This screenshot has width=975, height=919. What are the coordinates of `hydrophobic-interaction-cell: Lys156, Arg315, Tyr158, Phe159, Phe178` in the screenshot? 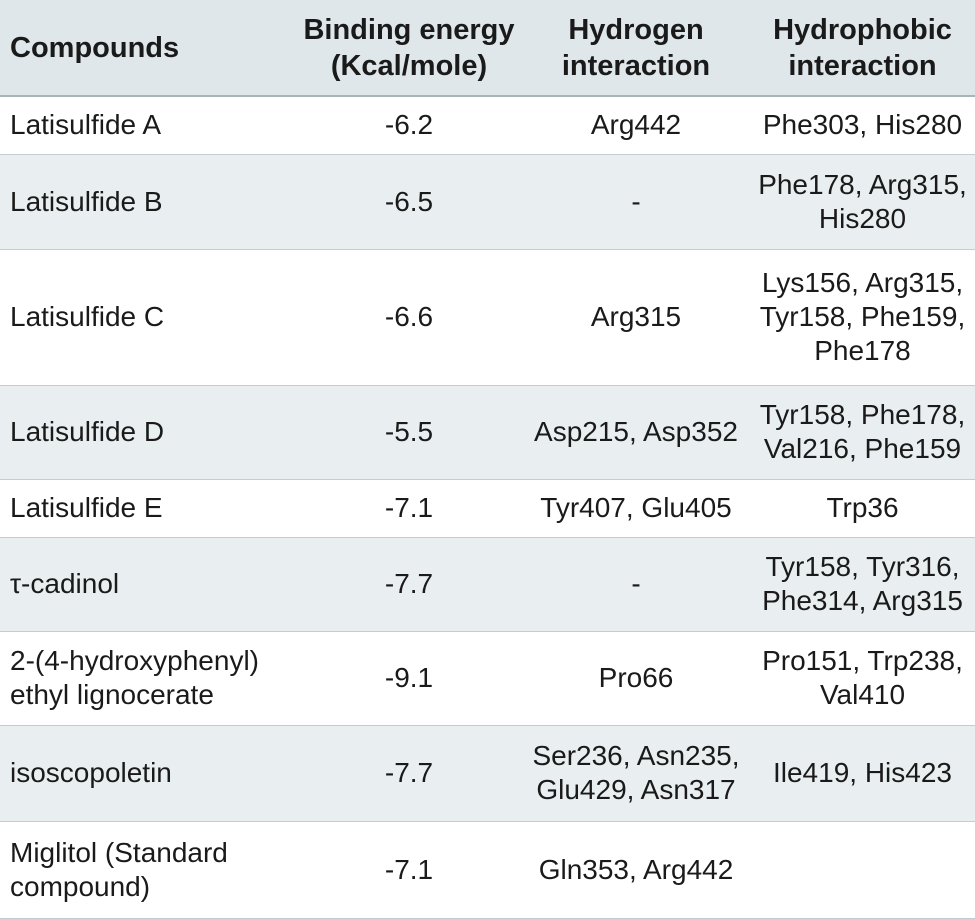 It's located at (862, 317).